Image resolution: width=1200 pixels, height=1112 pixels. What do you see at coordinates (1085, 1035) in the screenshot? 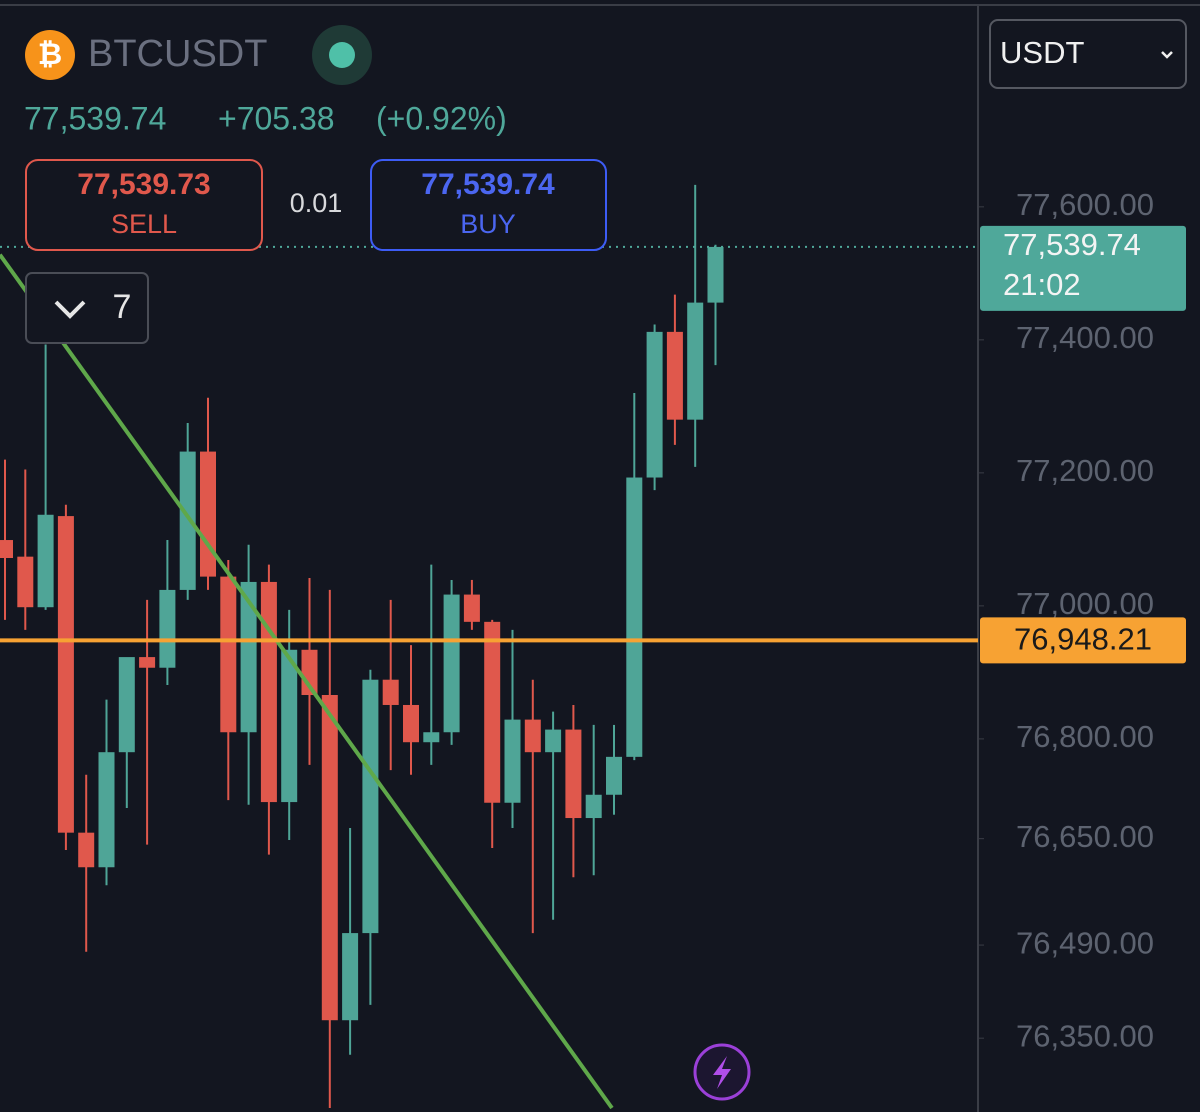
I see `y-tick-label: 76,350.00` at bounding box center [1085, 1035].